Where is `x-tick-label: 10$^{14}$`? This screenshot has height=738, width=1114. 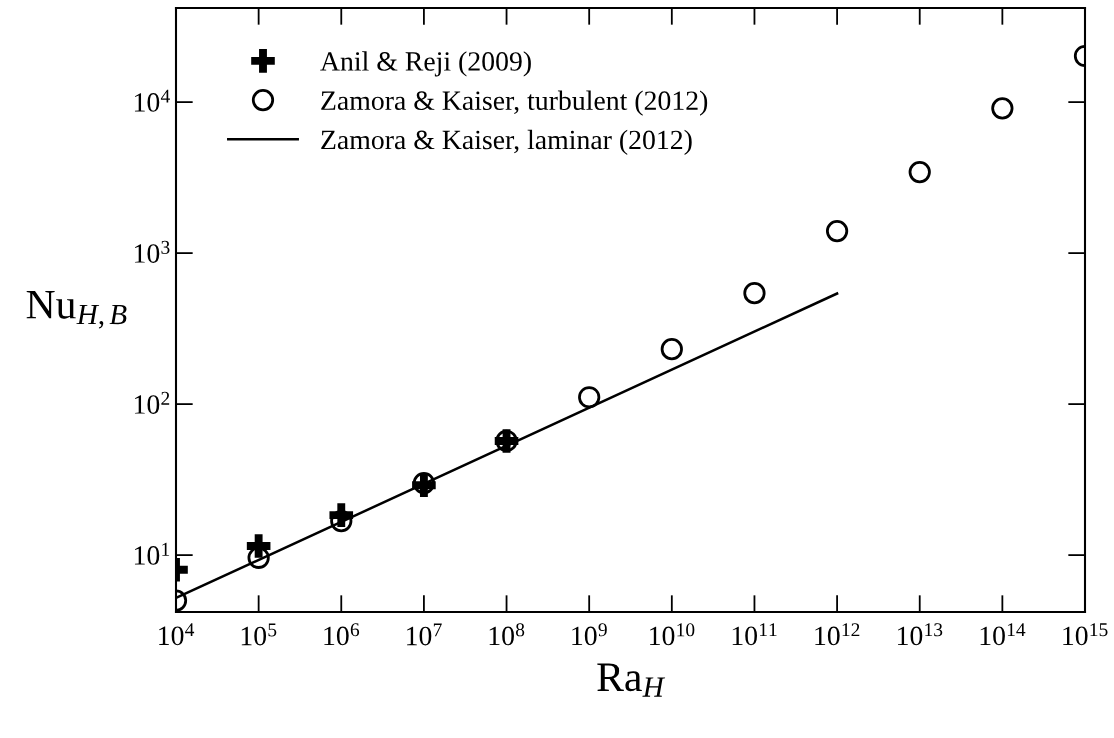 x-tick-label: 10$^{14}$ is located at coordinates (1003, 634).